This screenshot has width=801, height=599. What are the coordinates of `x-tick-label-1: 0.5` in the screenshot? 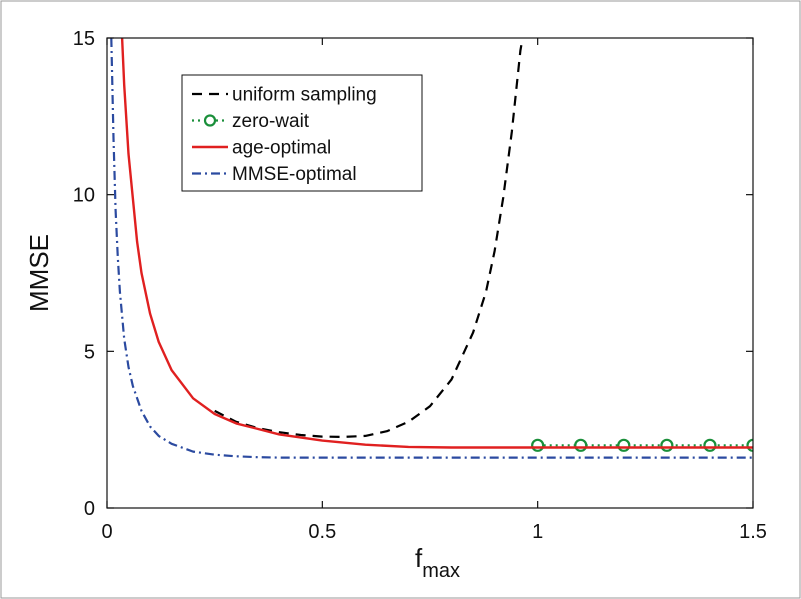 It's located at (322, 532).